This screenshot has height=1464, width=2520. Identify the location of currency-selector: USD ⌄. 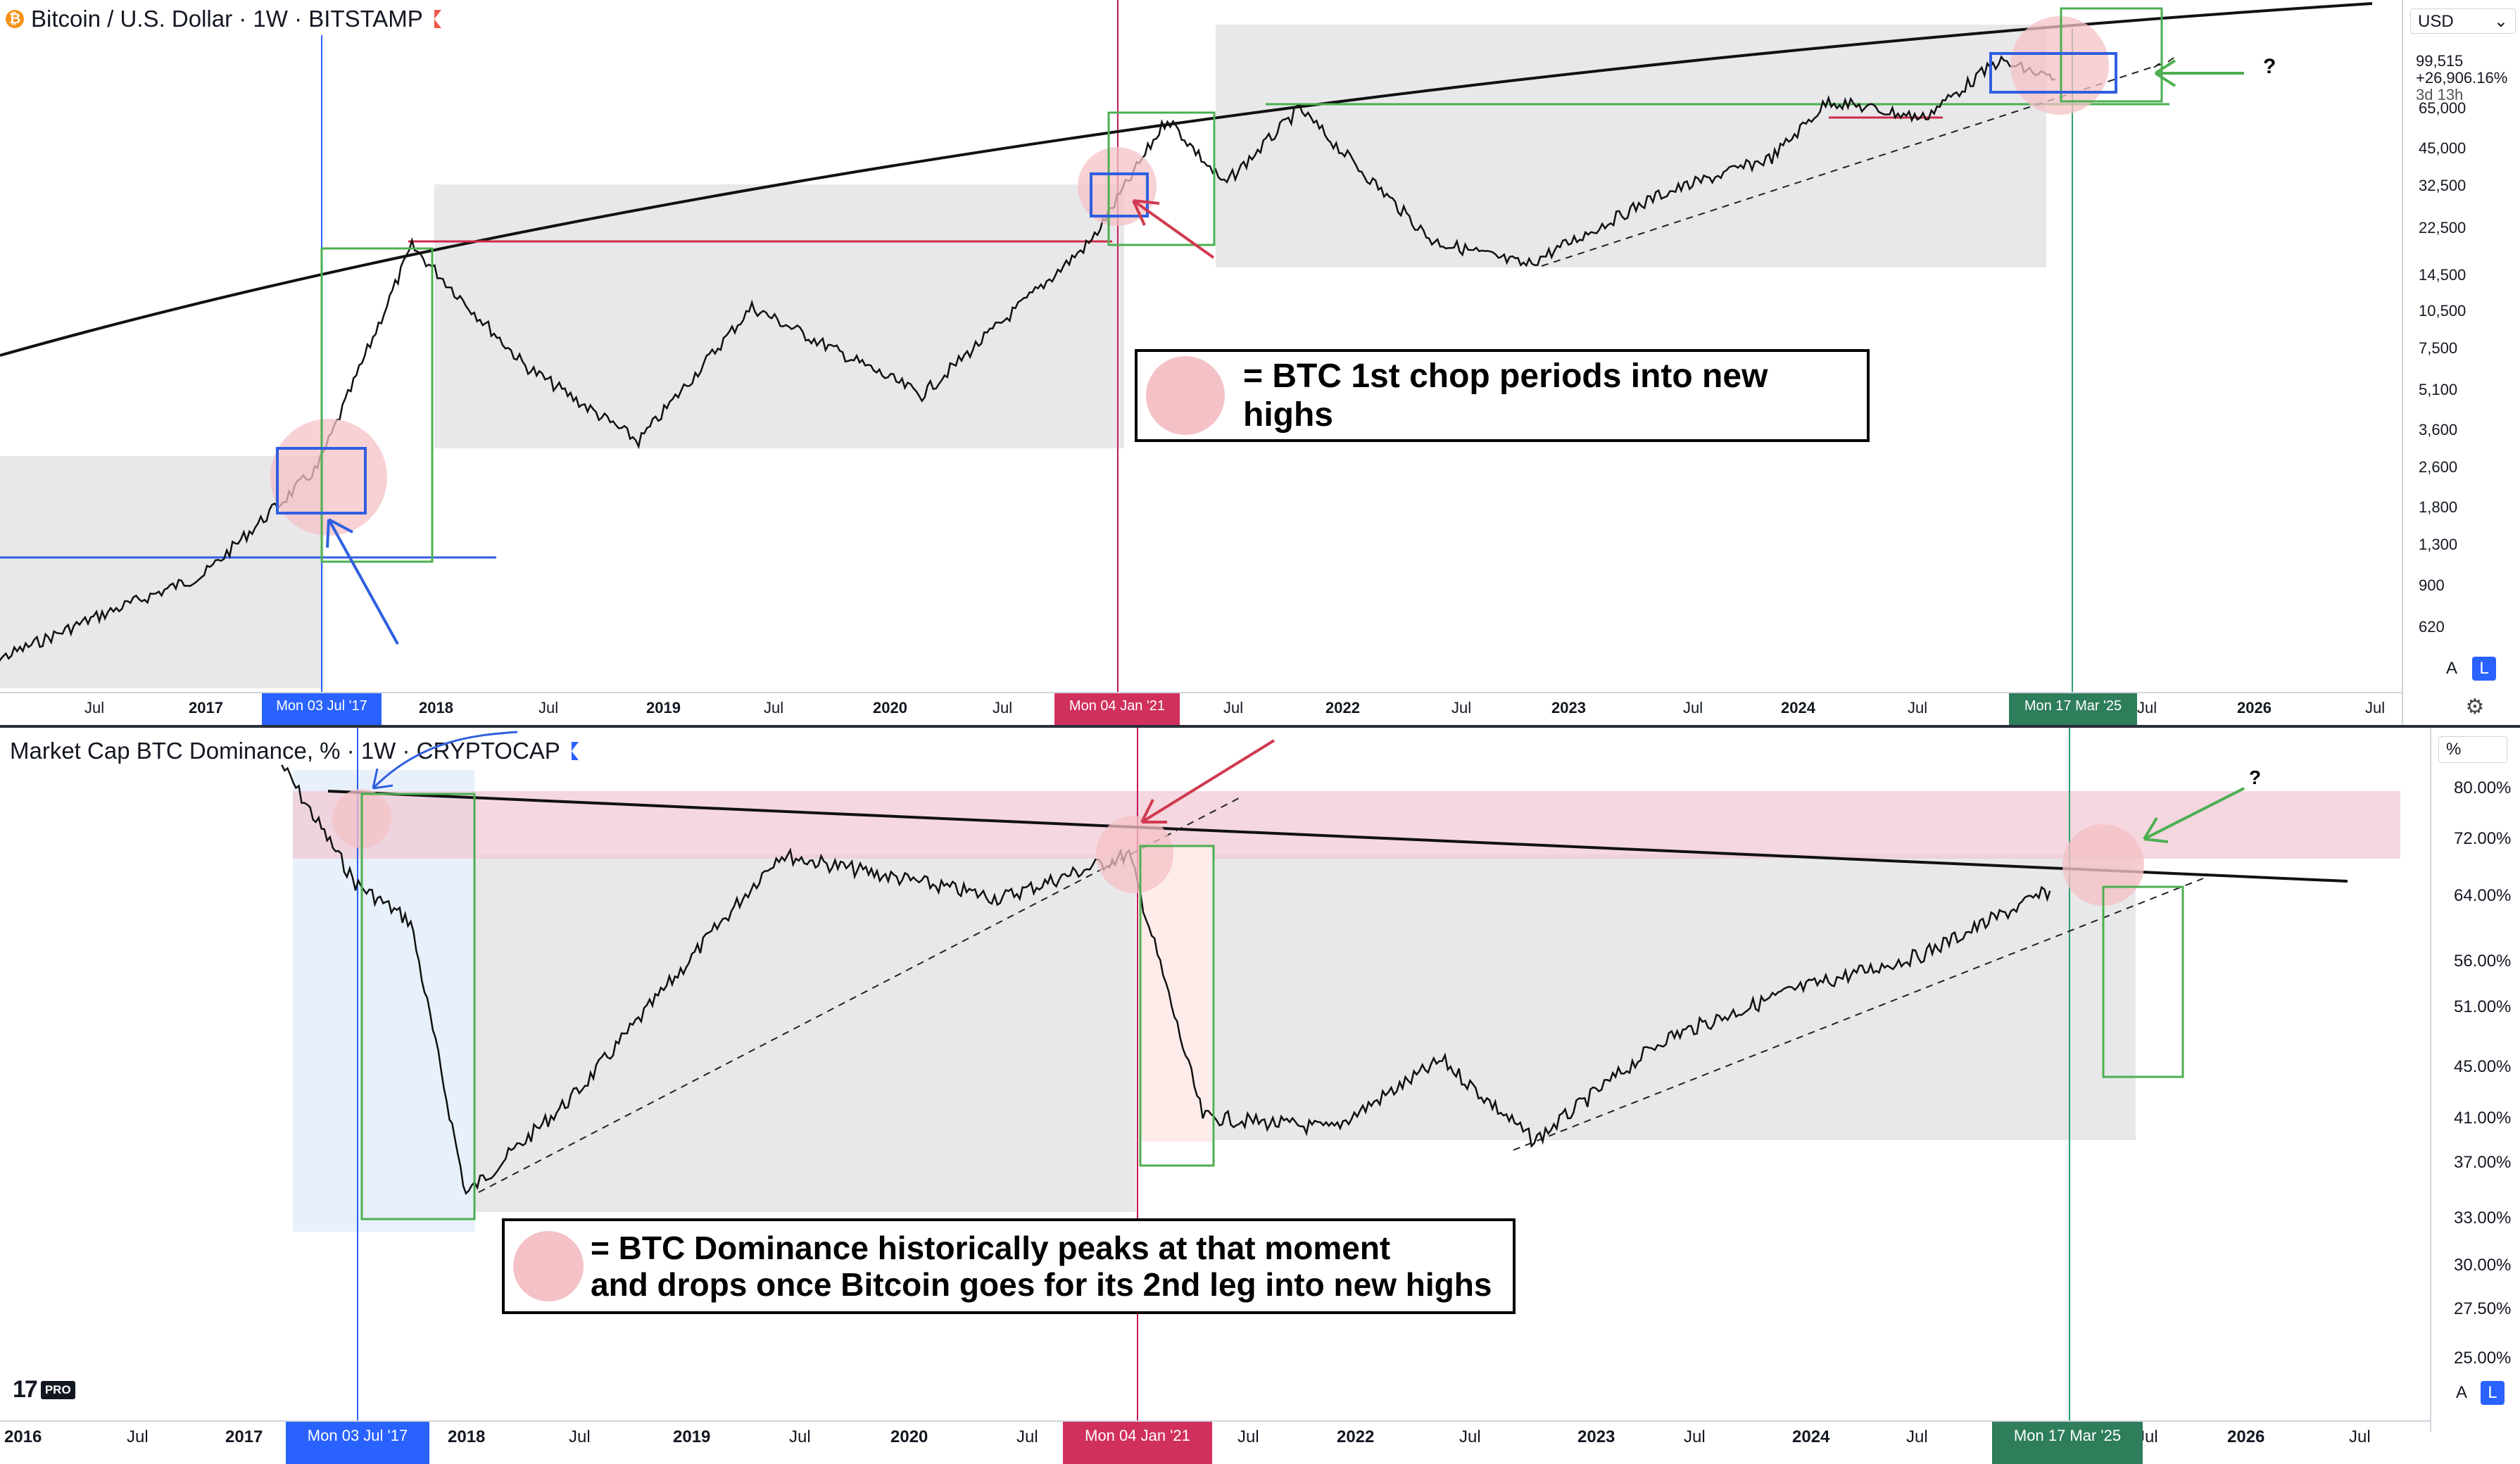
(2463, 21).